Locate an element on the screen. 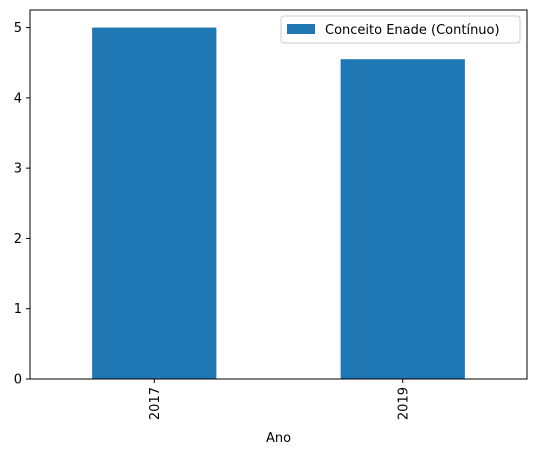 This screenshot has height=454, width=534. y-tick-label: 1 is located at coordinates (18, 309).